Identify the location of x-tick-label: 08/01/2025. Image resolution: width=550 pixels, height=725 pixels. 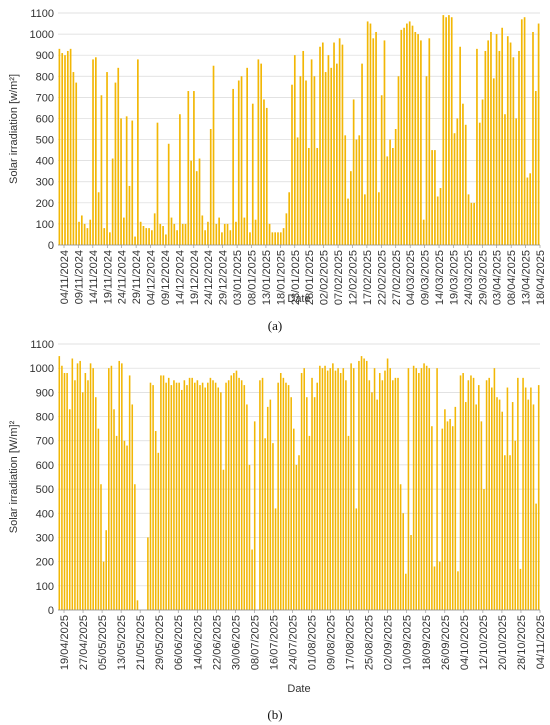
(253, 277).